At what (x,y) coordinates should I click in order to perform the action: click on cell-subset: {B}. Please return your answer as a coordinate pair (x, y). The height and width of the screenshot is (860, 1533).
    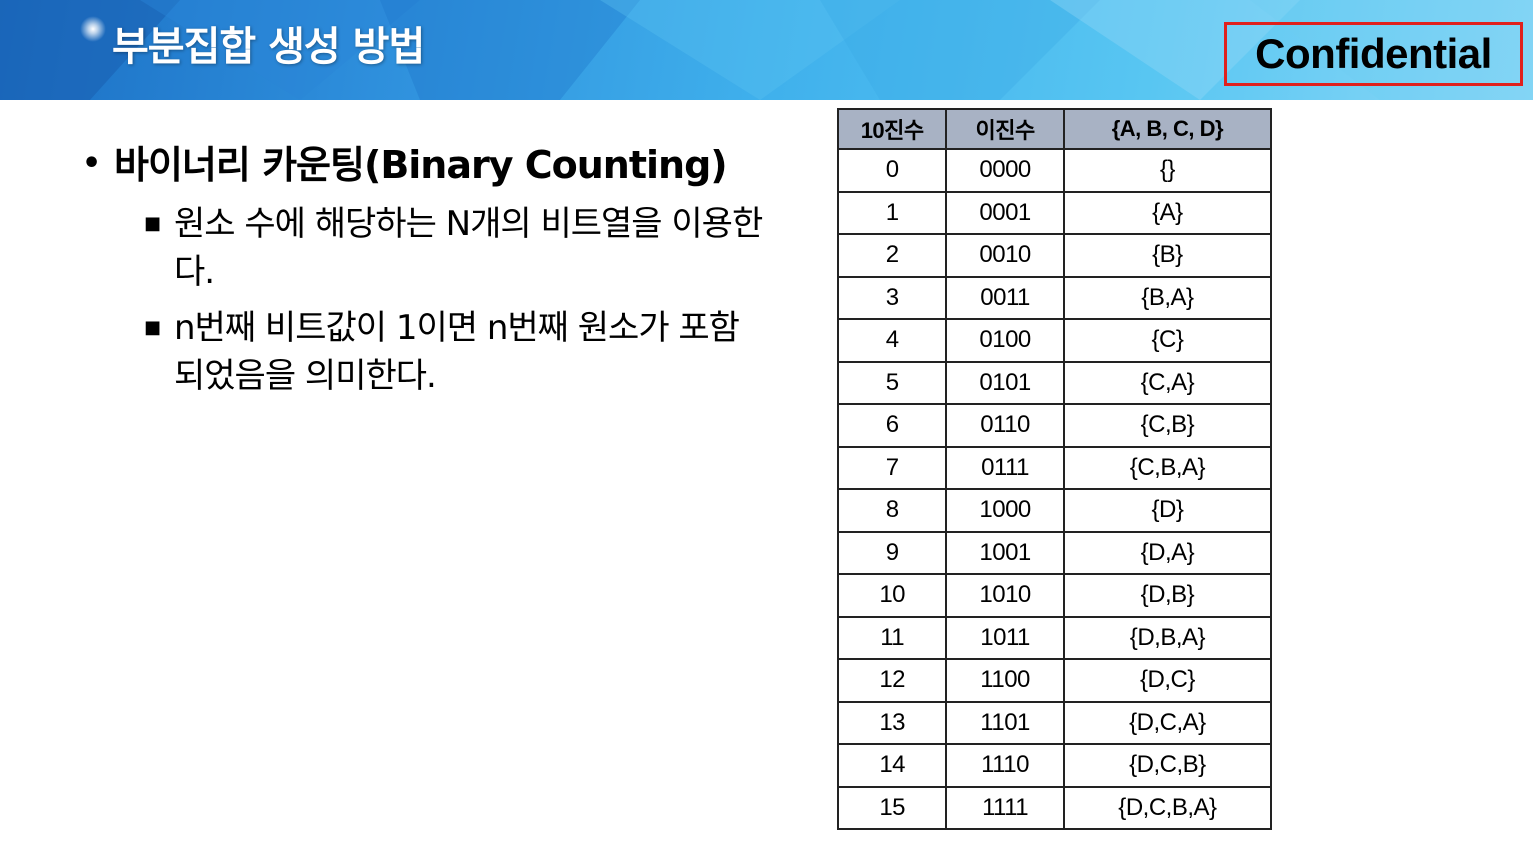
    Looking at the image, I should click on (1167, 255).